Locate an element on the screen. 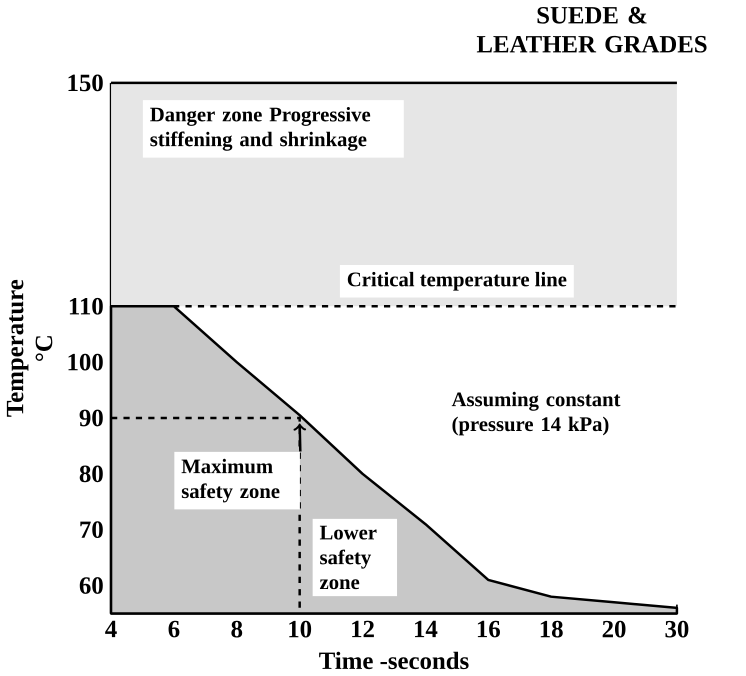 This screenshot has height=676, width=746. x-tick-label: 18 is located at coordinates (551, 629).